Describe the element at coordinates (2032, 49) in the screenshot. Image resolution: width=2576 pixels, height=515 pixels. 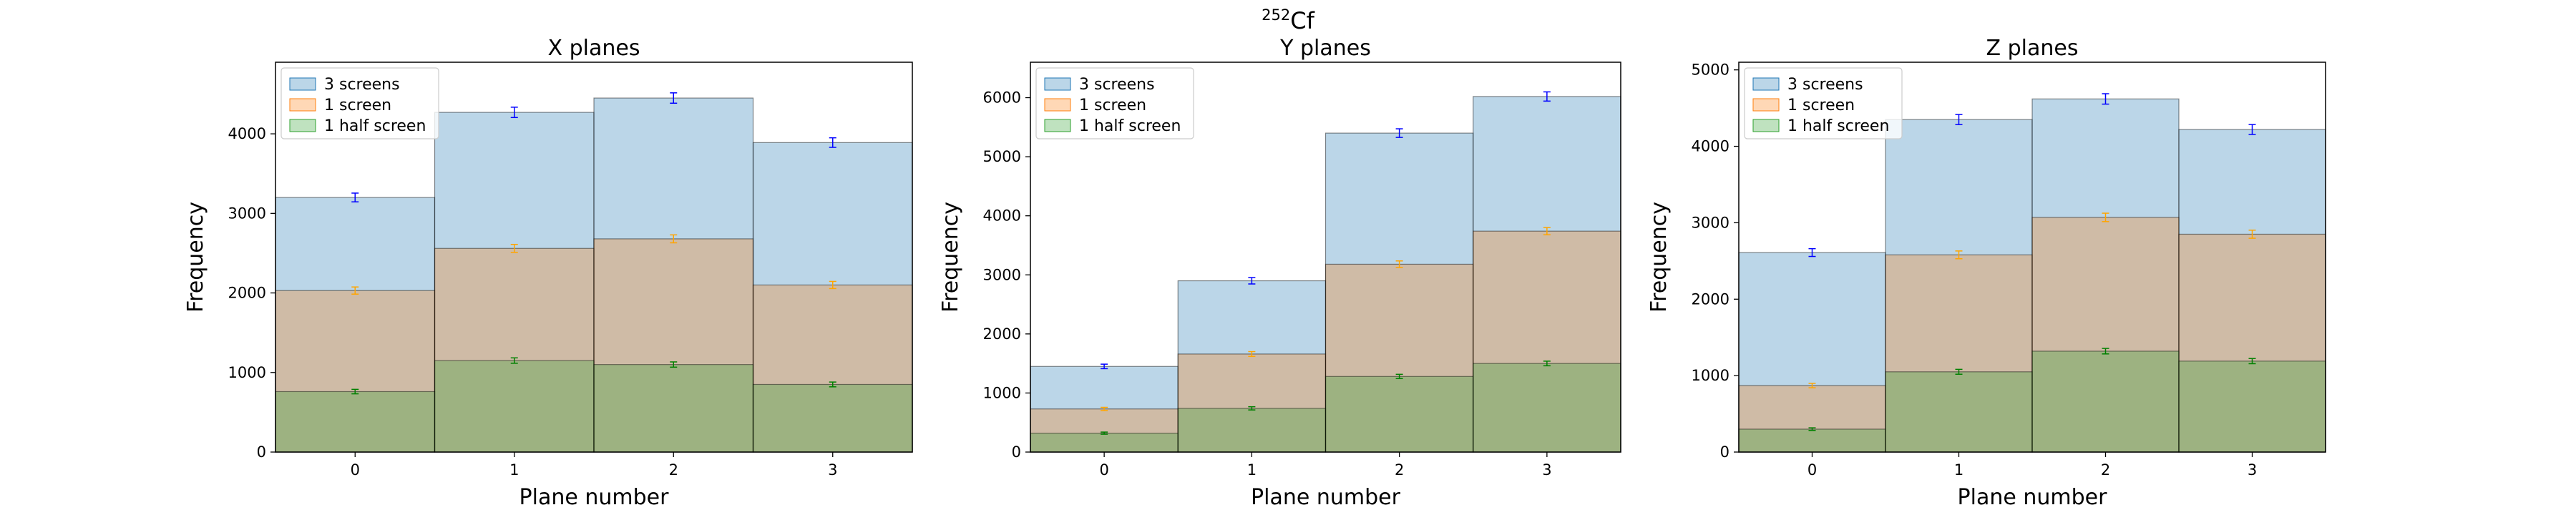
I see `panel-title: Z planes` at that location.